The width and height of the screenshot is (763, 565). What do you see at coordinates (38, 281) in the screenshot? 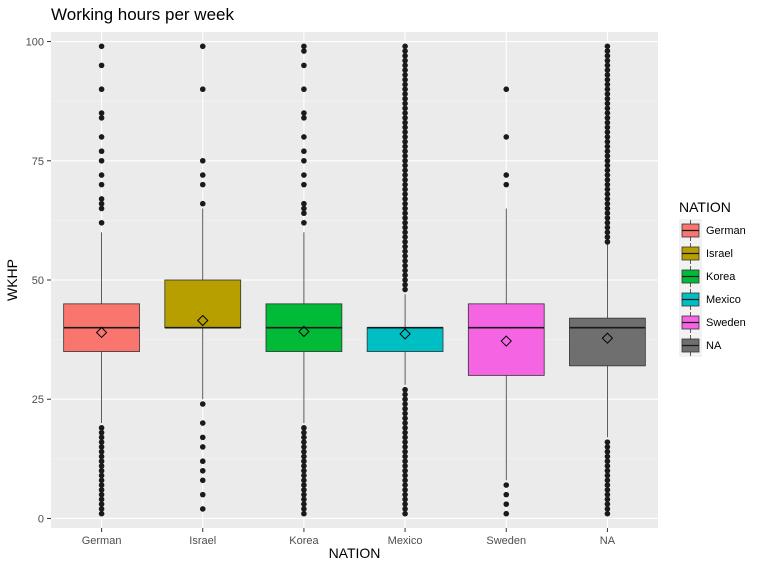
I see `y-tick-label: 50` at bounding box center [38, 281].